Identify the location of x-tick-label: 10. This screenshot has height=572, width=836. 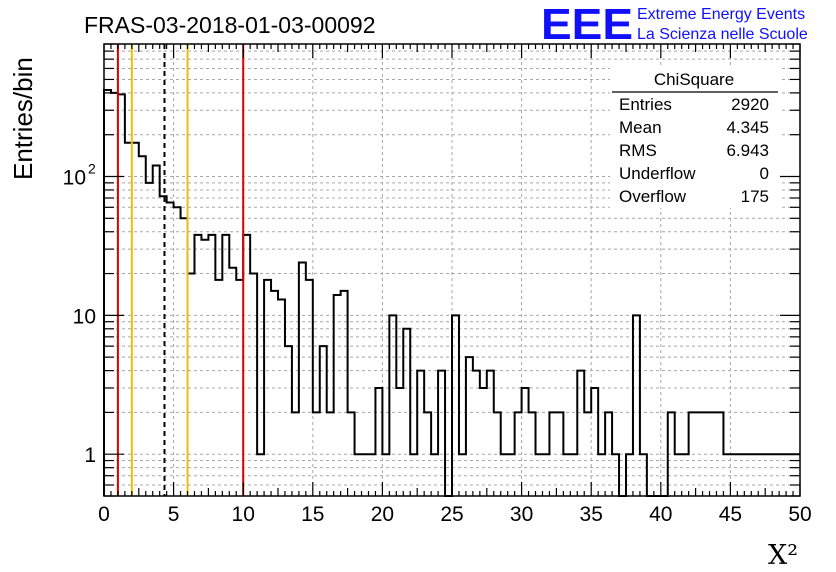
(243, 514).